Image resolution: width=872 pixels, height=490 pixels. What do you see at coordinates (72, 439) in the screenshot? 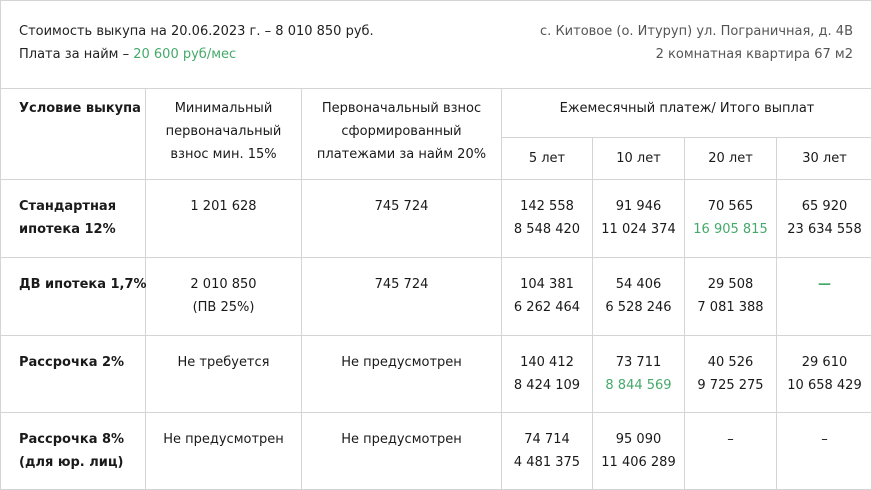
I see `row-condition-line: Рассрочка 8%` at bounding box center [72, 439].